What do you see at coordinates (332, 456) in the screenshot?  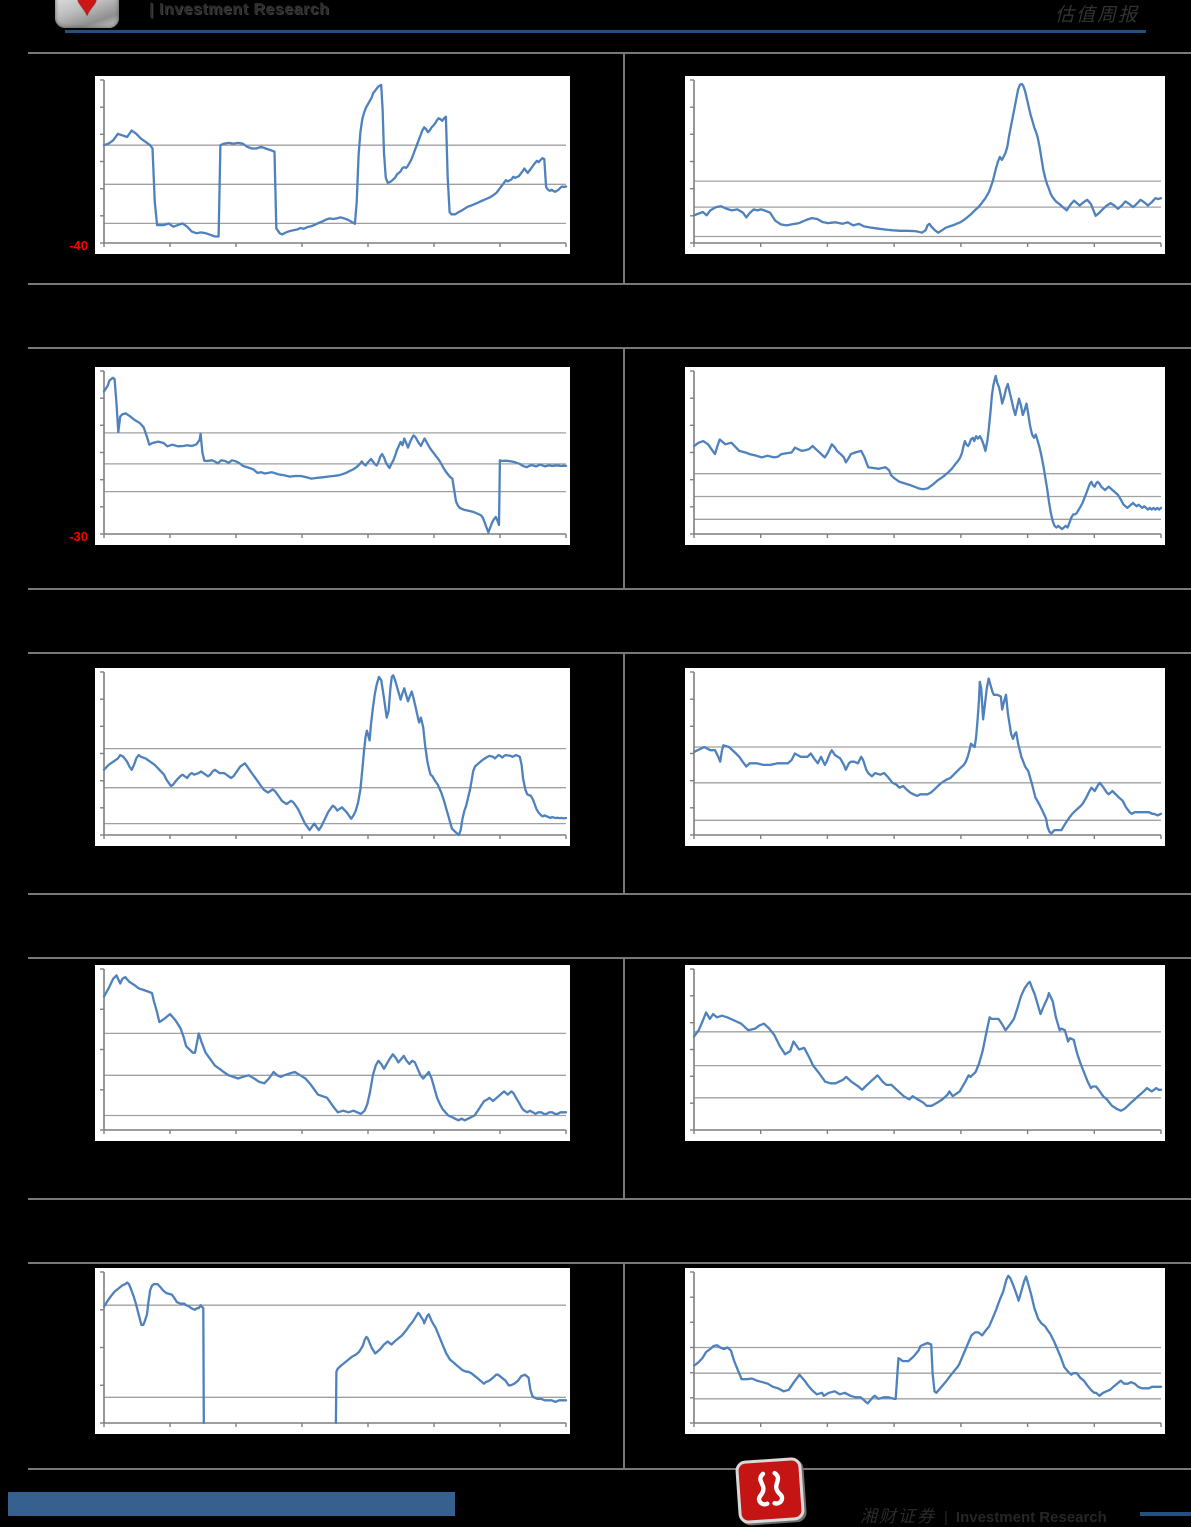 I see `chart-row2-left` at bounding box center [332, 456].